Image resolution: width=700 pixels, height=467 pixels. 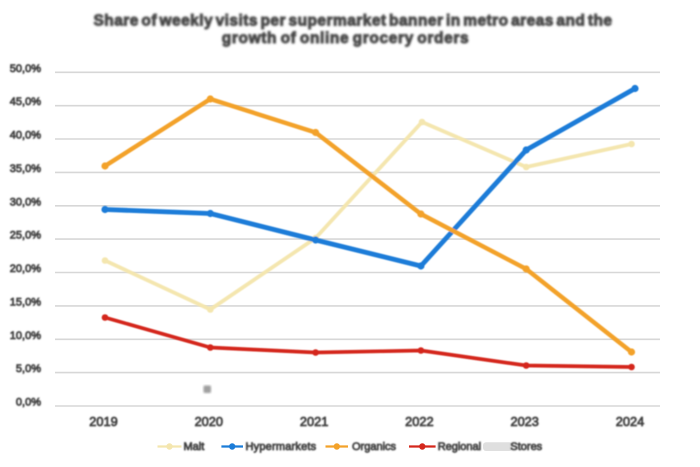 I want to click on svg-text:growth of online grocery order: growth of online grocery orders, so click(x=345, y=38).